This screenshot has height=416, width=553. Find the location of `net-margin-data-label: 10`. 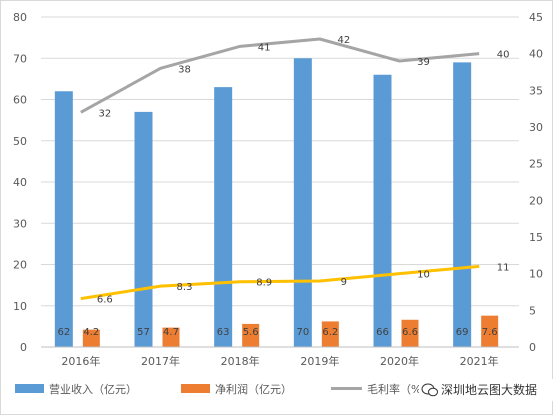

net-margin-data-label: 10 is located at coordinates (423, 275).